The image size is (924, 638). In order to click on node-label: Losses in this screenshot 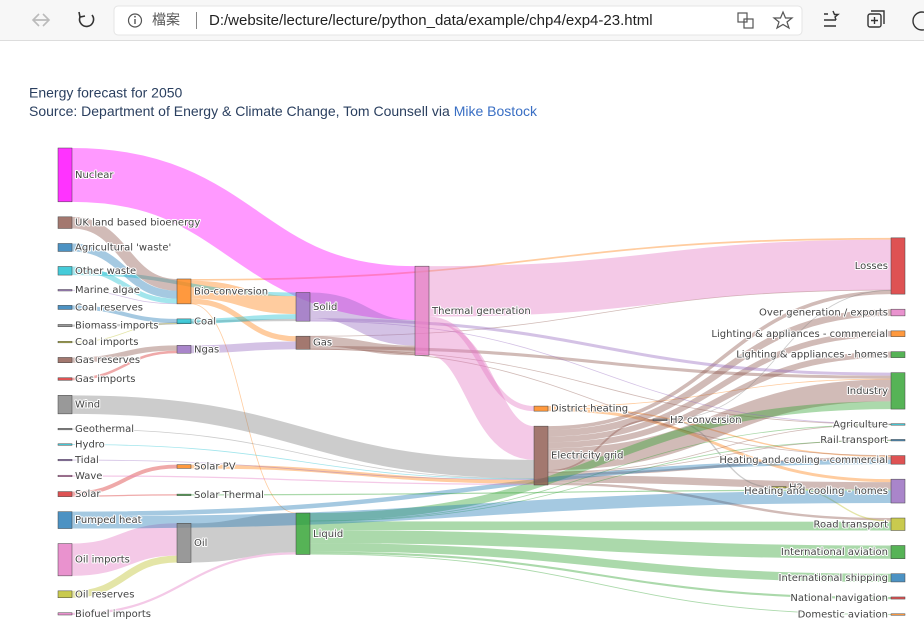, I will do `click(871, 266)`.